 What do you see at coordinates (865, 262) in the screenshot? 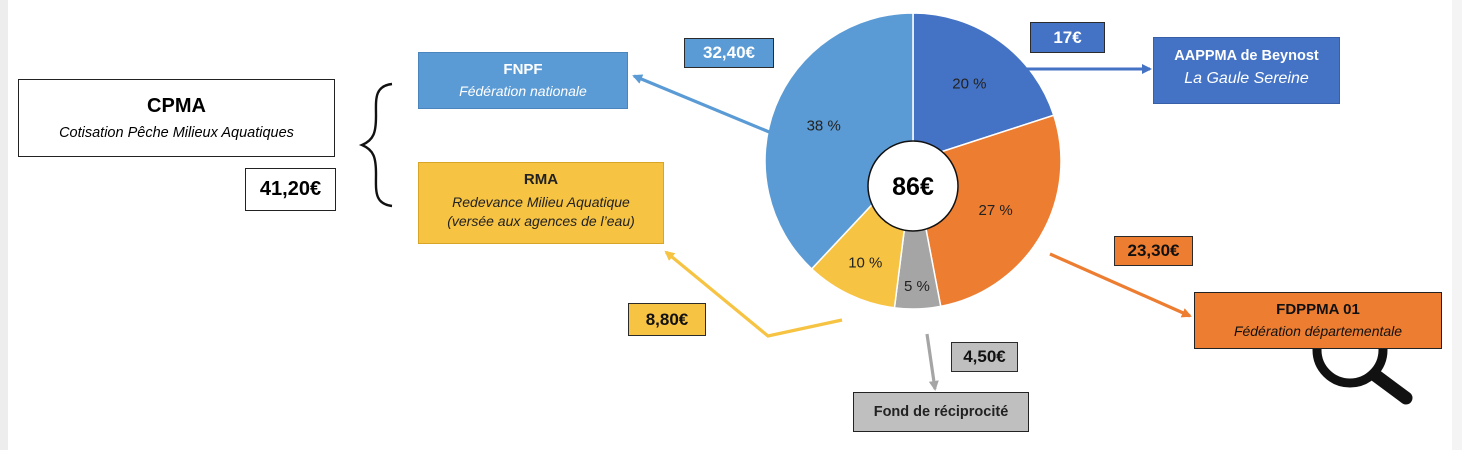
I see `pie-slice-label-rma: 10 %` at bounding box center [865, 262].